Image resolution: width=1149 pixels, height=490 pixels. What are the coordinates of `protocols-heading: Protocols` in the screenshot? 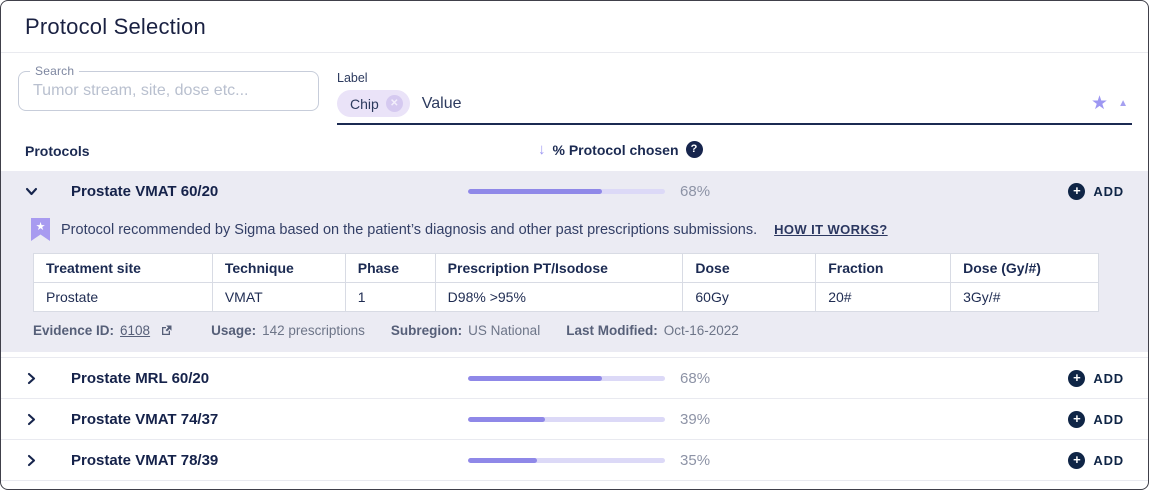 It's located at (57, 151).